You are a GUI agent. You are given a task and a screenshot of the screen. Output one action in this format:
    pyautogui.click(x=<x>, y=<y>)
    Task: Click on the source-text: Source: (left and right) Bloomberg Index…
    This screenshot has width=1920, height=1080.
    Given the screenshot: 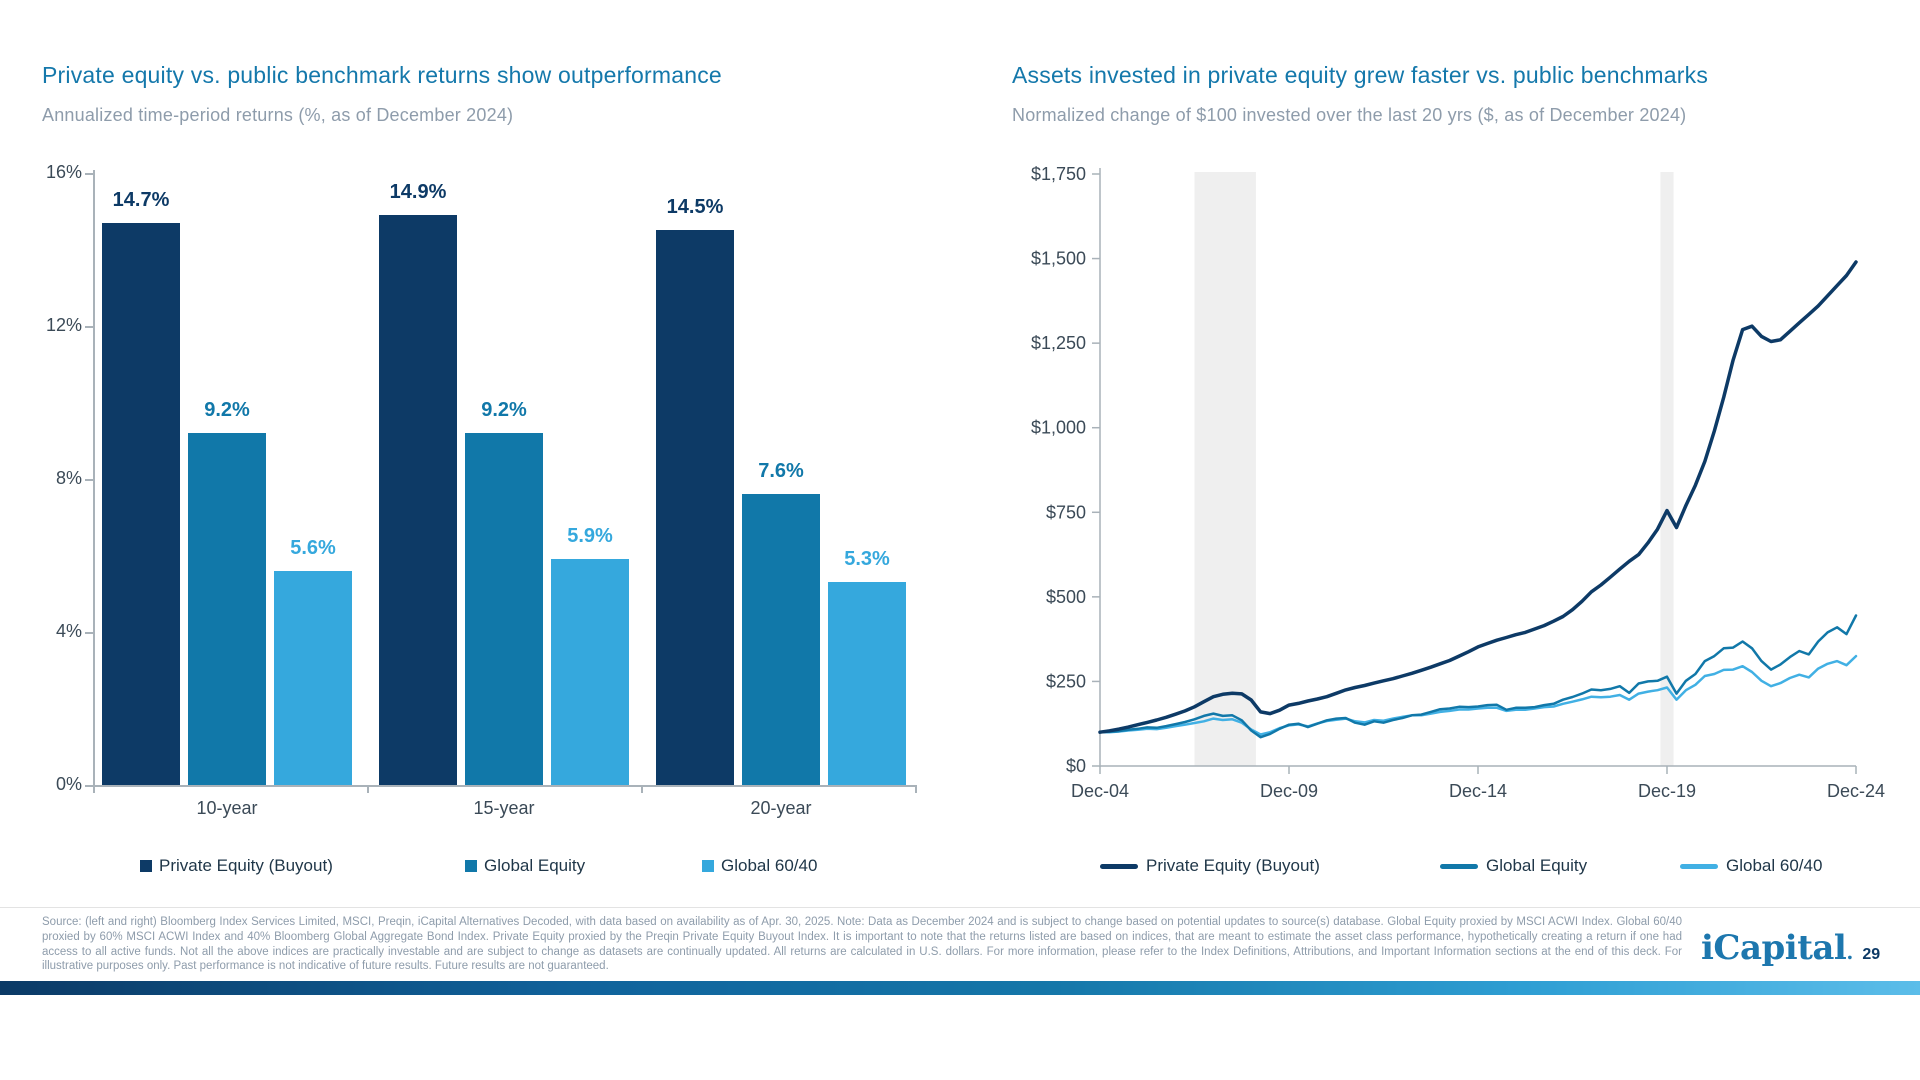 What is the action you would take?
    pyautogui.click(x=862, y=944)
    